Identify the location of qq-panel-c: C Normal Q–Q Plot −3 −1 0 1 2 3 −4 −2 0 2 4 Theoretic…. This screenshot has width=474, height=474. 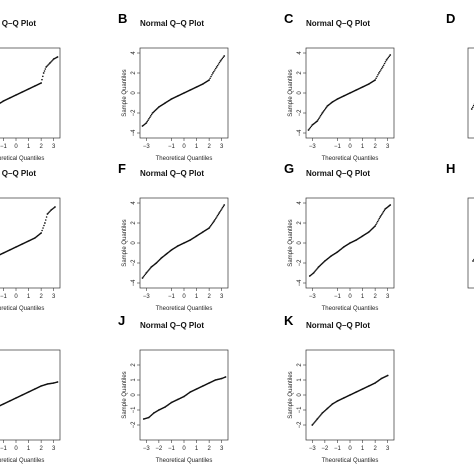
(339, 86).